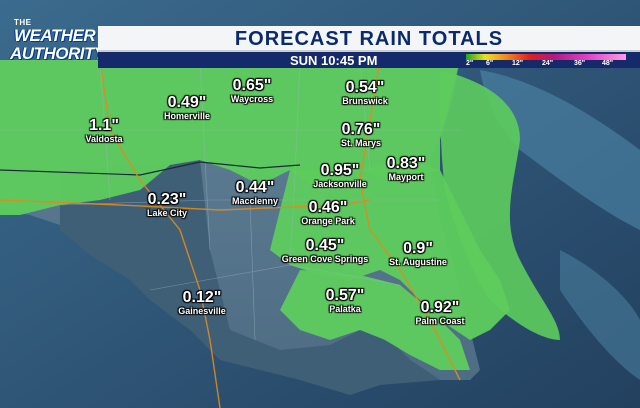 The image size is (640, 408). Describe the element at coordinates (361, 129) in the screenshot. I see `rain-value: 0.76"` at that location.